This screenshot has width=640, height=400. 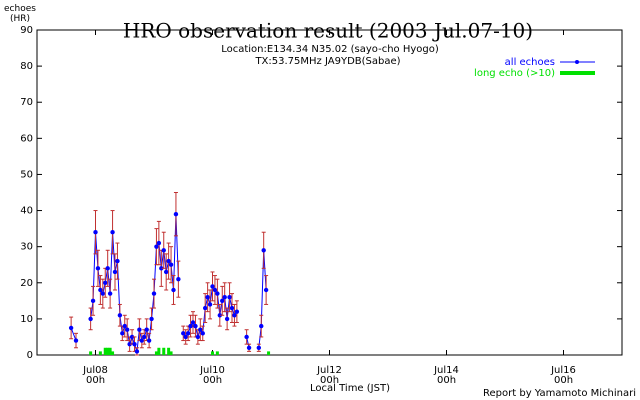 I want to click on x-axis-label: Local Time (JST), so click(x=350, y=388).